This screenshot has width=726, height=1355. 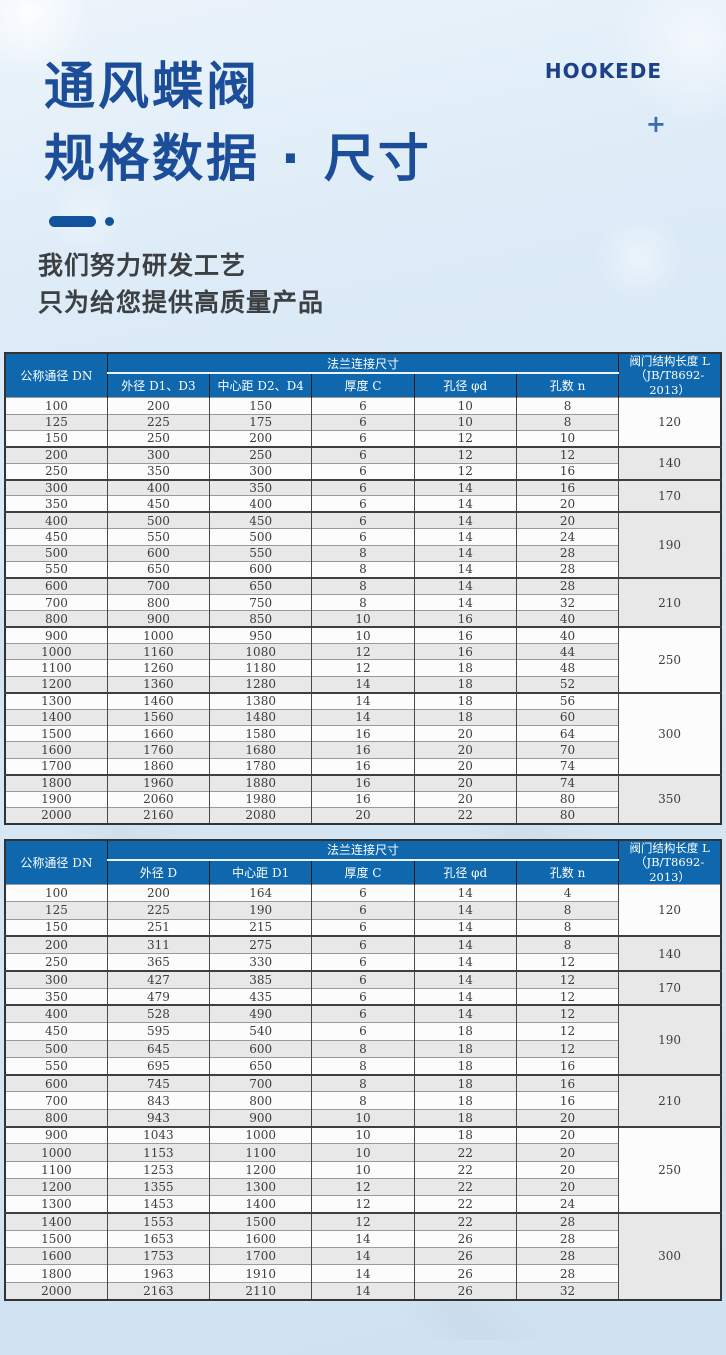 I want to click on value-cell: 70, so click(x=567, y=750).